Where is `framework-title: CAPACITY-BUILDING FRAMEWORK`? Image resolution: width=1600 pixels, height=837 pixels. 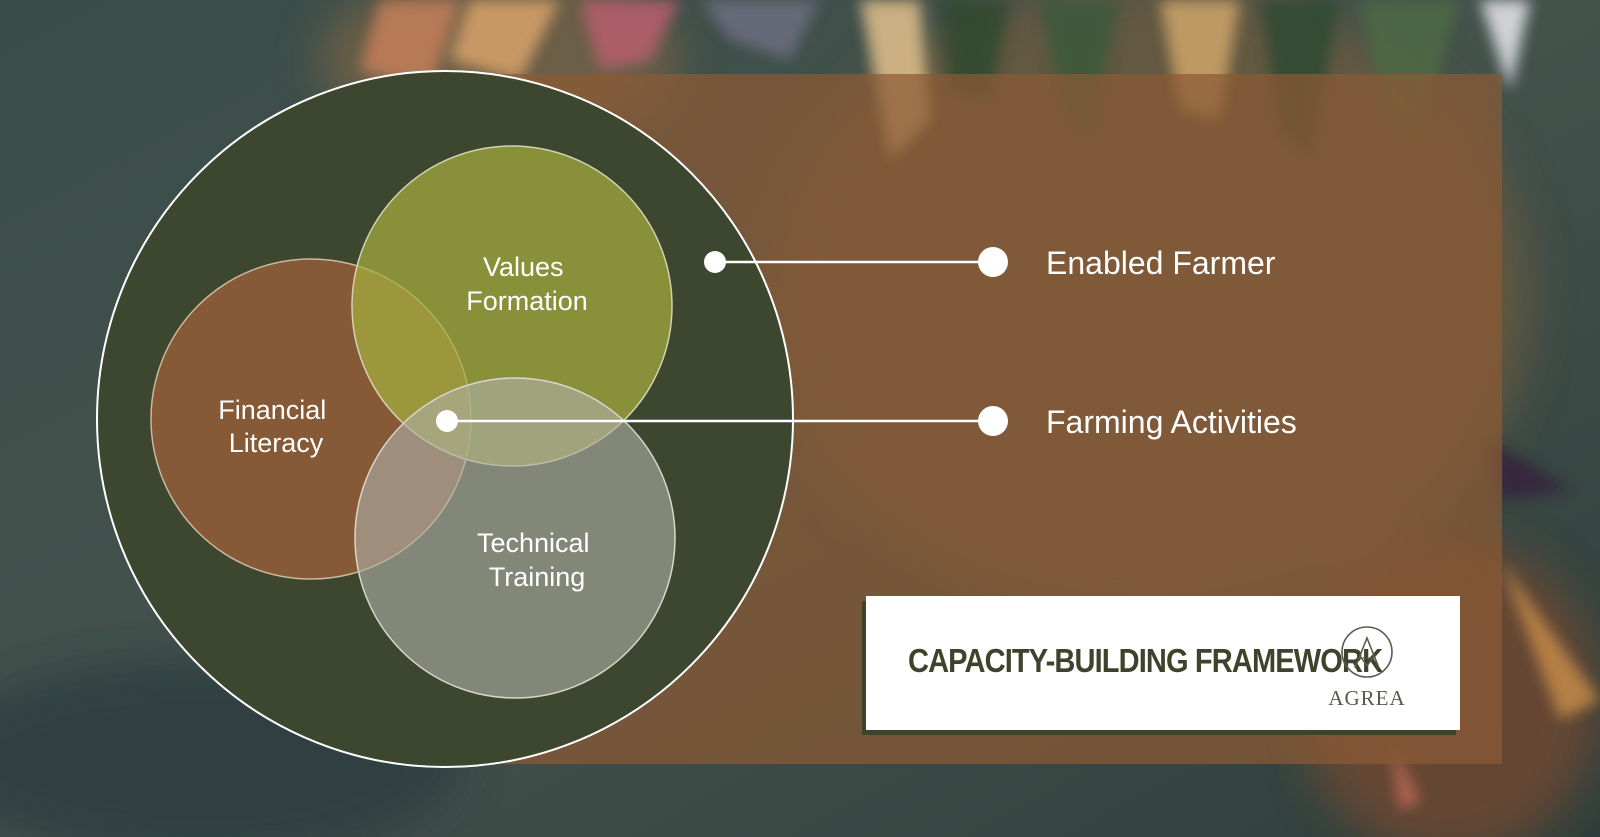
framework-title: CAPACITY-BUILDING FRAMEWORK is located at coordinates (1145, 660).